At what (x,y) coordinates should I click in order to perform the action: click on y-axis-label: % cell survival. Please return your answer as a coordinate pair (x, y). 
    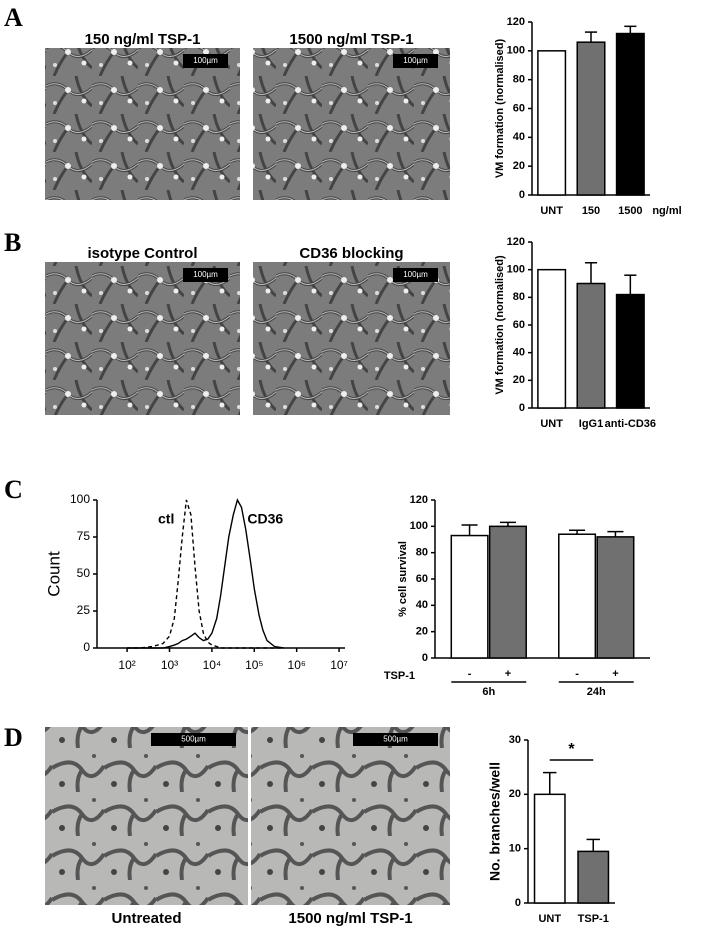
    Looking at the image, I should click on (403, 579).